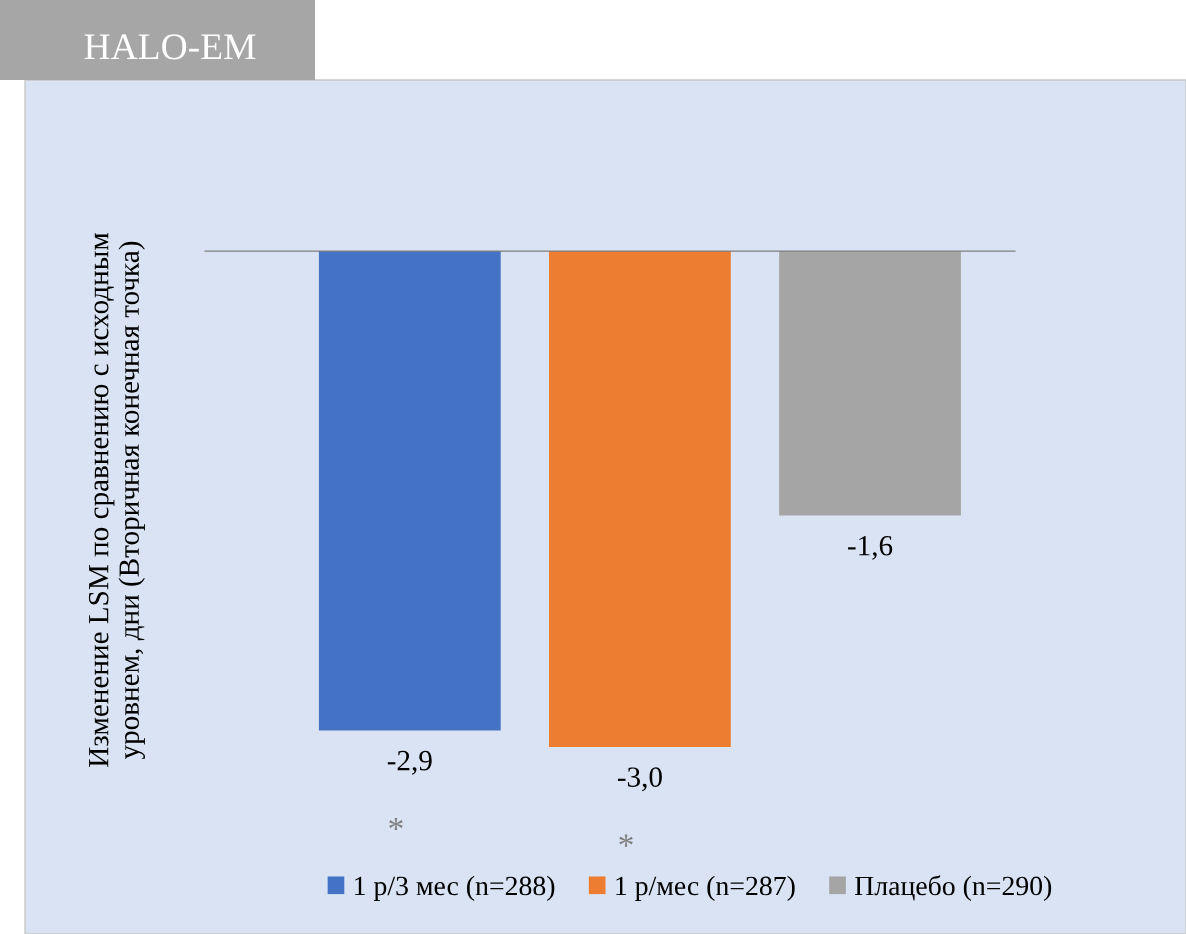  I want to click on legend-label: 1 р/мес (n=287), so click(705, 888).